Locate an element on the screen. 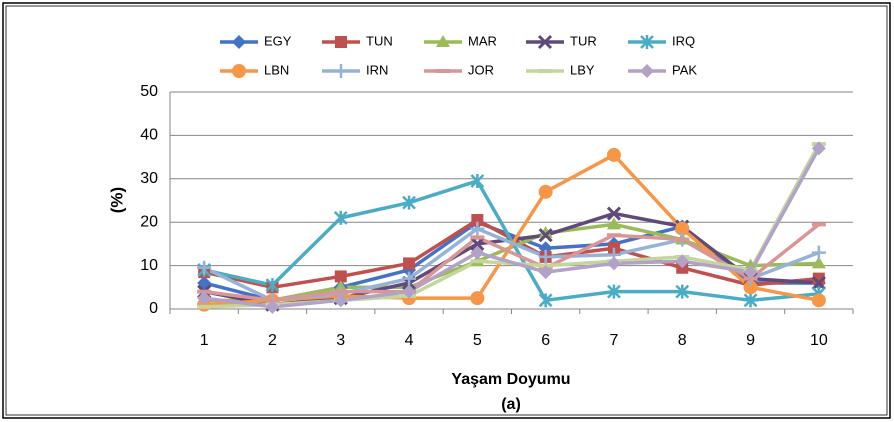 The height and width of the screenshot is (422, 894). x-tick-label: 8 is located at coordinates (682, 340).